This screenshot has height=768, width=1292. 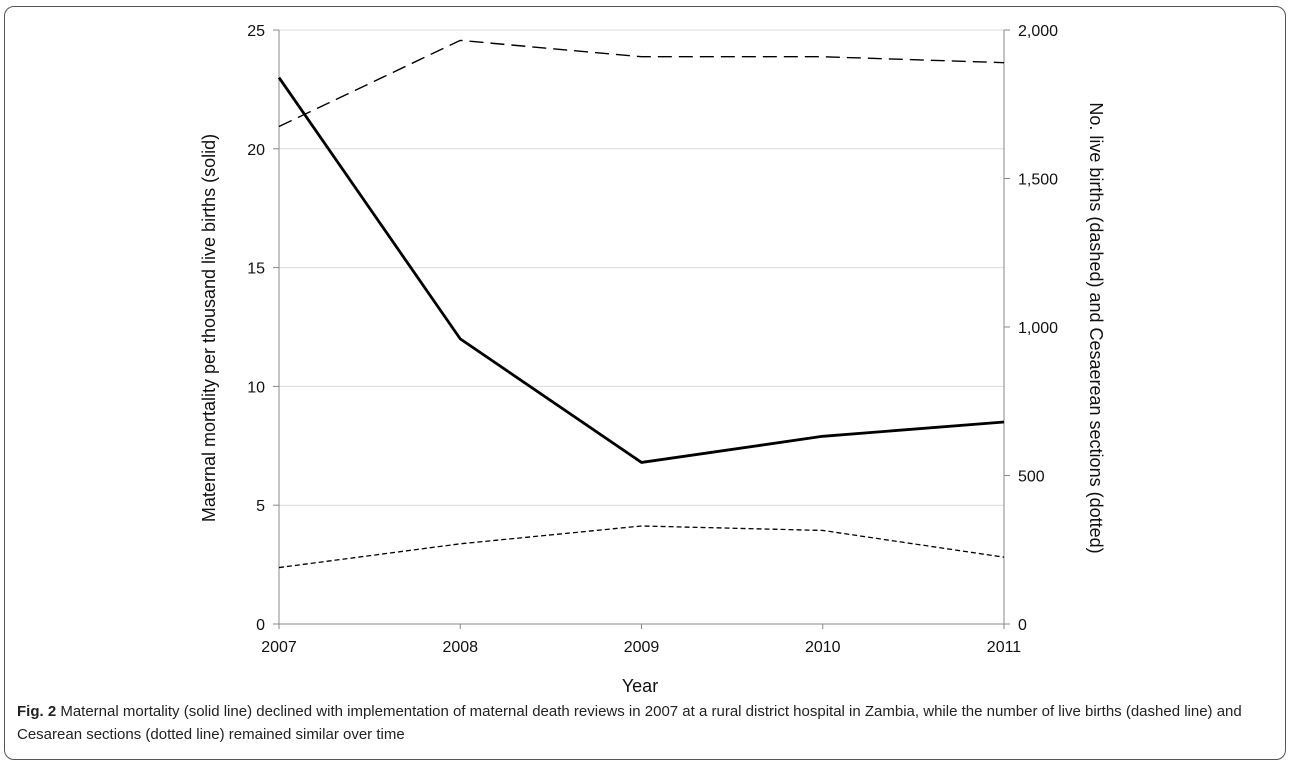 What do you see at coordinates (640, 686) in the screenshot?
I see `x-axis-title: Year` at bounding box center [640, 686].